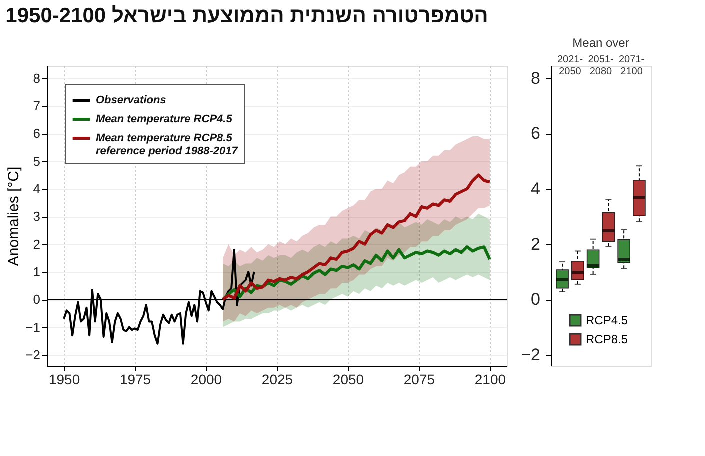 This screenshot has height=456, width=705. I want to click on legend-label: Mean temperature RCP4.5, so click(165, 120).